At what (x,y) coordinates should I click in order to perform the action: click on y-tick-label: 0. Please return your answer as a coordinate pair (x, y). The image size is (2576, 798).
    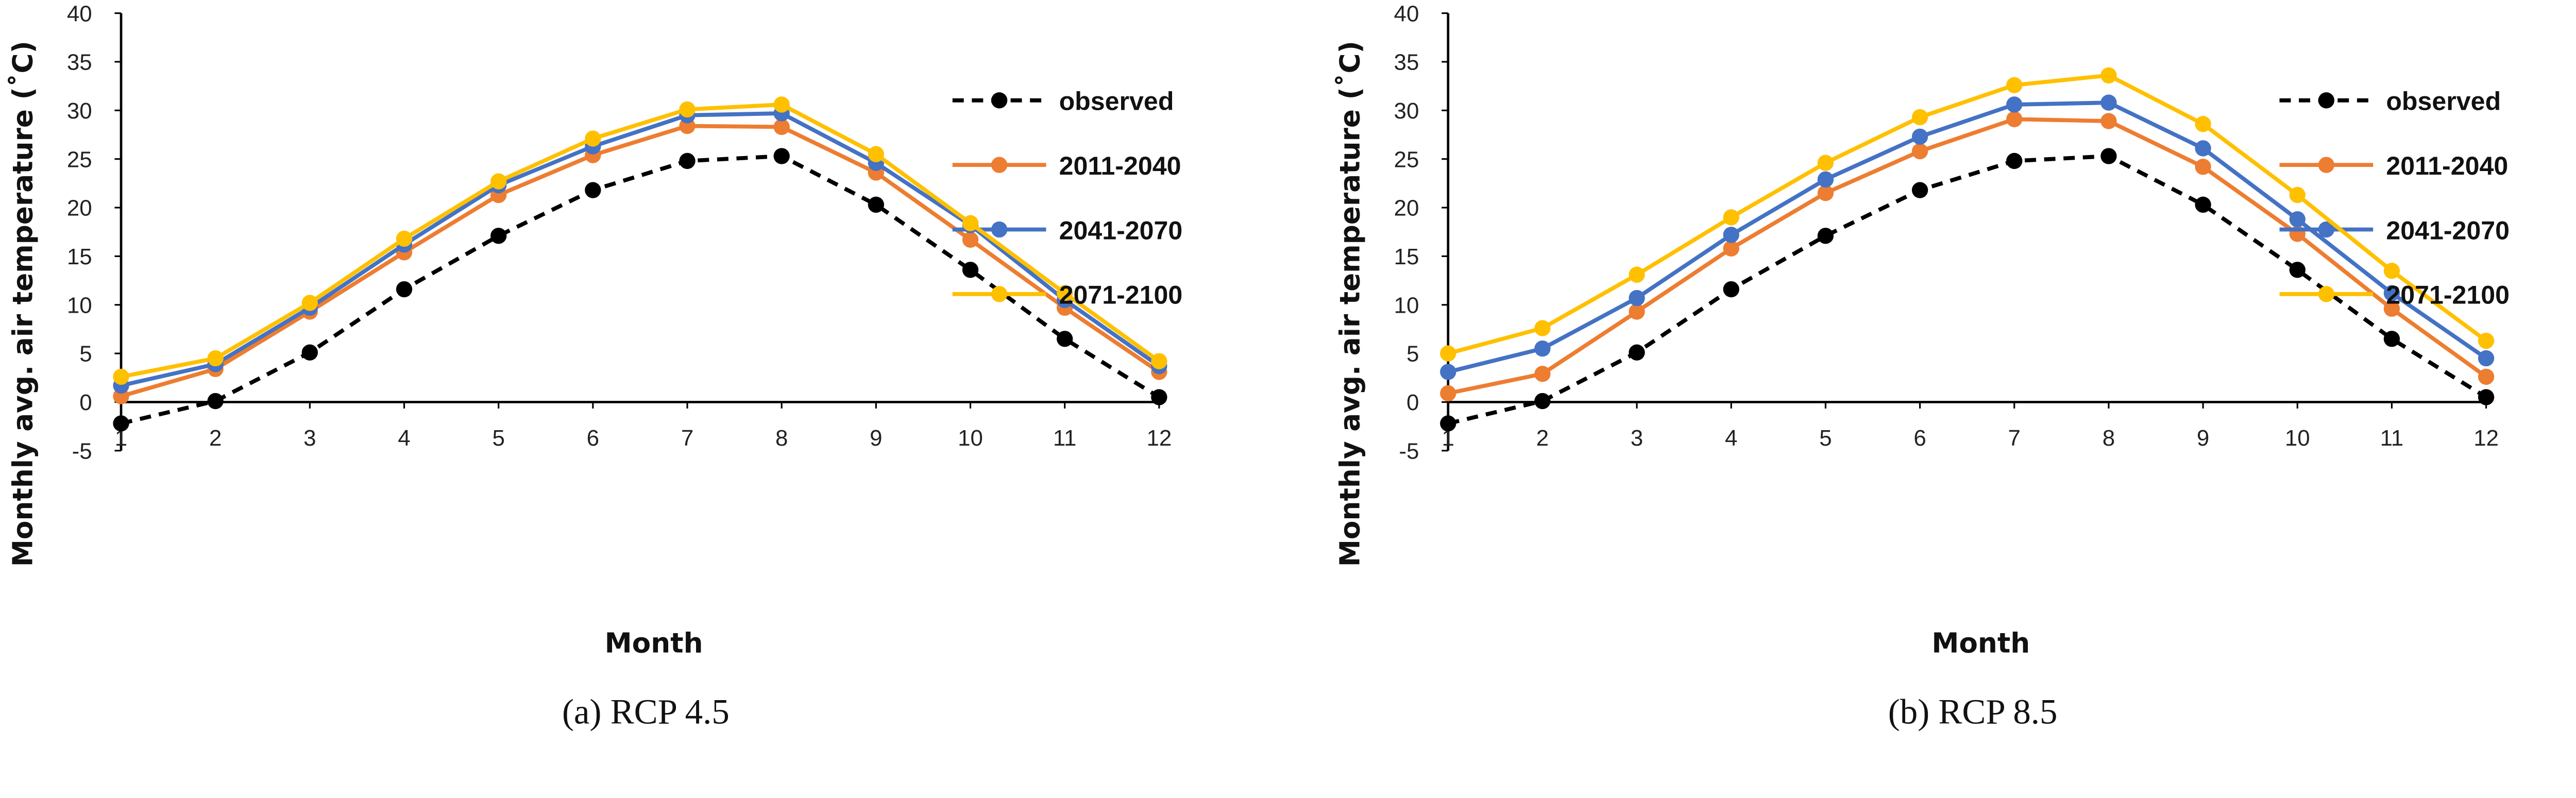
    Looking at the image, I should click on (85, 402).